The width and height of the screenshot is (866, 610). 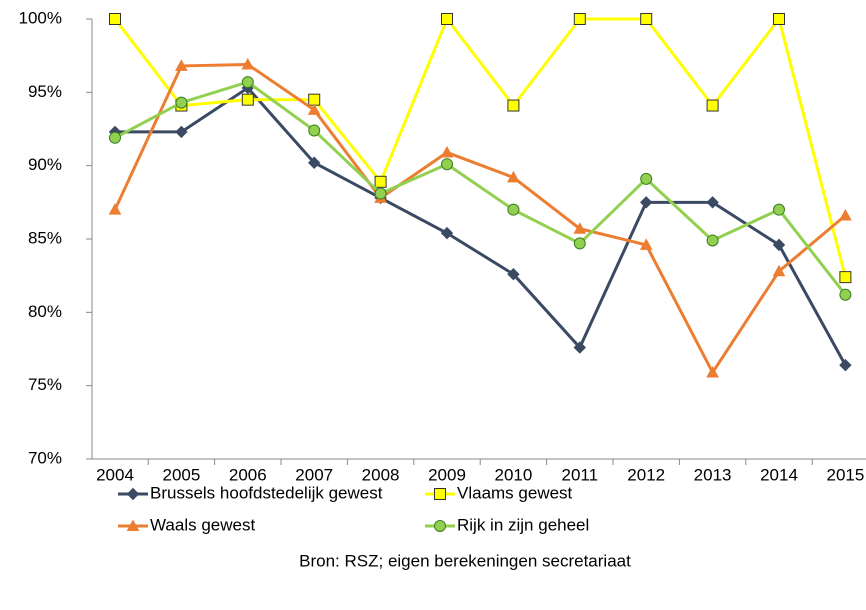 I want to click on x-tick-label: 2011, so click(x=580, y=474).